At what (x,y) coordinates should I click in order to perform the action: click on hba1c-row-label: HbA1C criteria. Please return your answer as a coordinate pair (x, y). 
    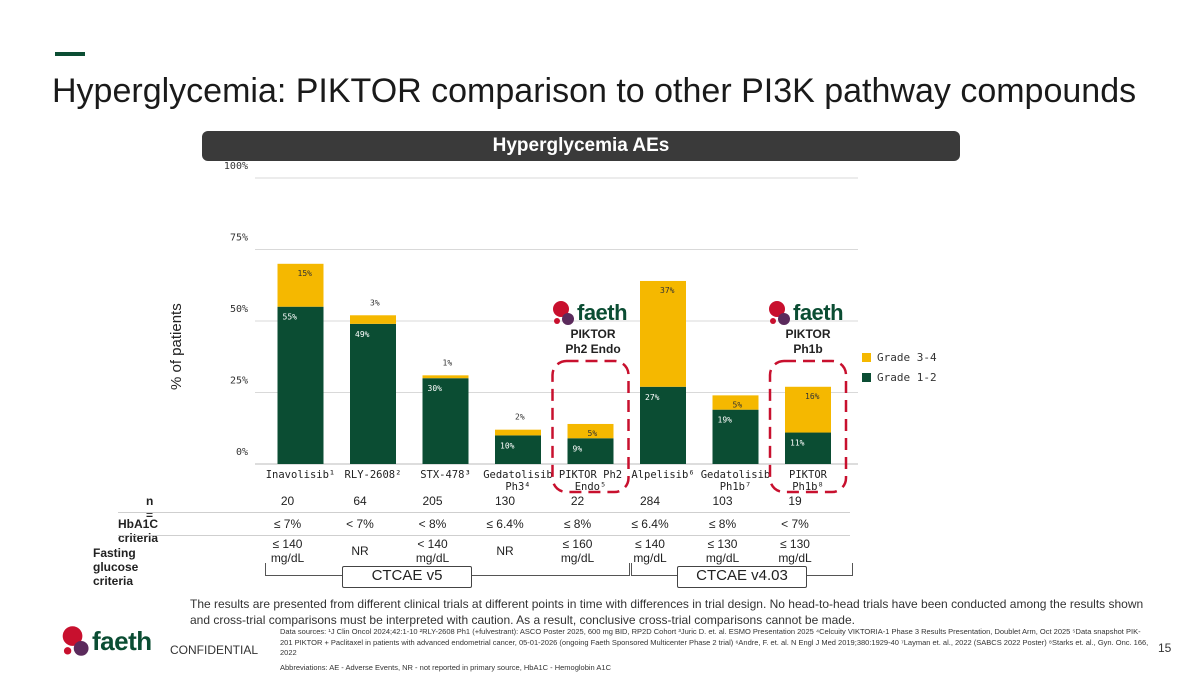
    Looking at the image, I should click on (138, 531).